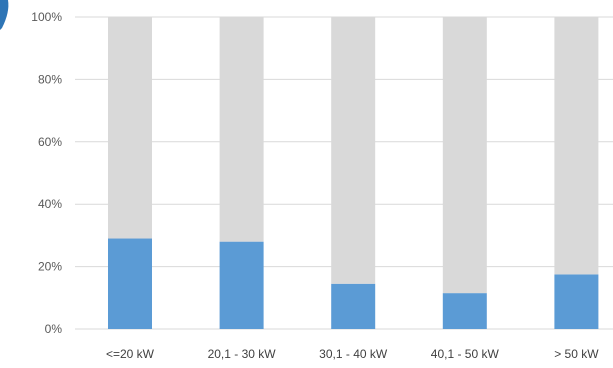 The height and width of the screenshot is (368, 613). Describe the element at coordinates (242, 354) in the screenshot. I see `x-category-label: 20,1 - 30 kW` at that location.